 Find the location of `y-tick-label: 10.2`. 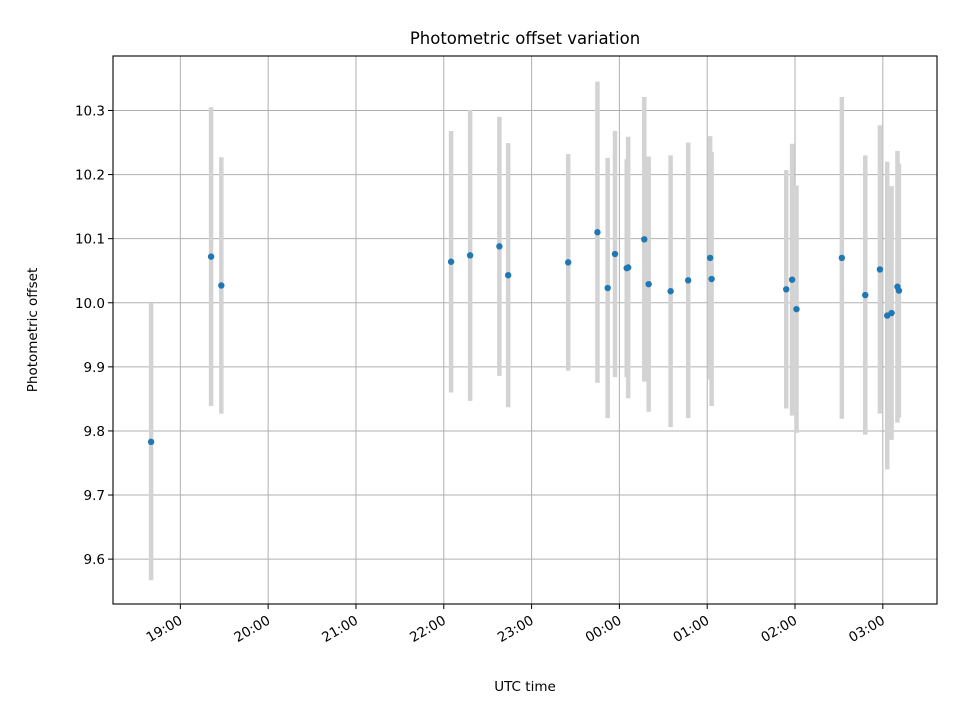

y-tick-label: 10.2 is located at coordinates (90, 176).